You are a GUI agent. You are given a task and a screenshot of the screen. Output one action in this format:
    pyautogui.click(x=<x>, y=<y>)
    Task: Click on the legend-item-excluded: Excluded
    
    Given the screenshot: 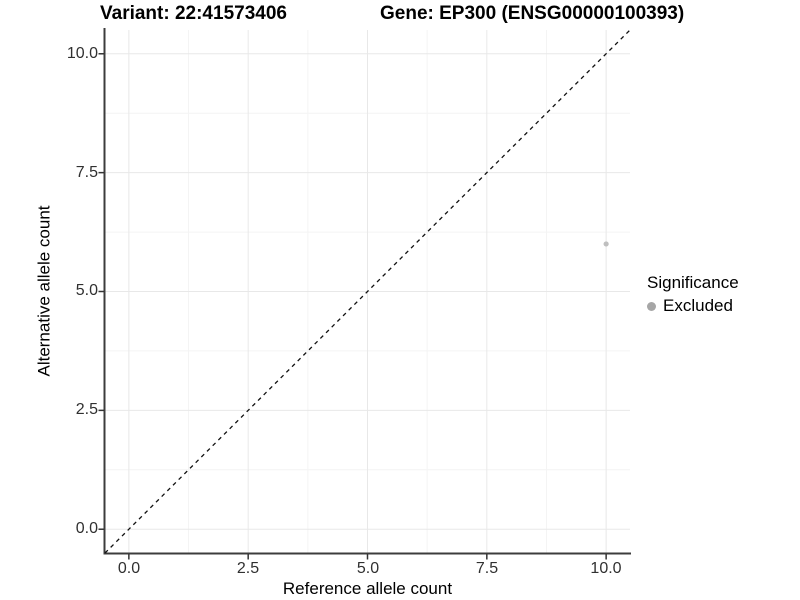 What is the action you would take?
    pyautogui.click(x=693, y=306)
    